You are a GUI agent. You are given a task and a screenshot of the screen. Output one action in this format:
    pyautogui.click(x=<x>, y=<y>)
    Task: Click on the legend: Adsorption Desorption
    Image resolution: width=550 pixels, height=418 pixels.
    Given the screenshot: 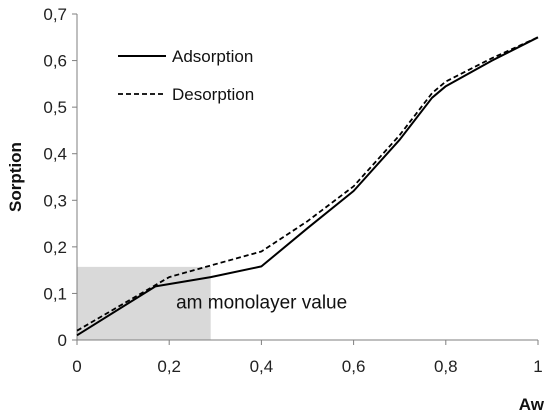 What is the action you would take?
    pyautogui.click(x=186, y=75)
    